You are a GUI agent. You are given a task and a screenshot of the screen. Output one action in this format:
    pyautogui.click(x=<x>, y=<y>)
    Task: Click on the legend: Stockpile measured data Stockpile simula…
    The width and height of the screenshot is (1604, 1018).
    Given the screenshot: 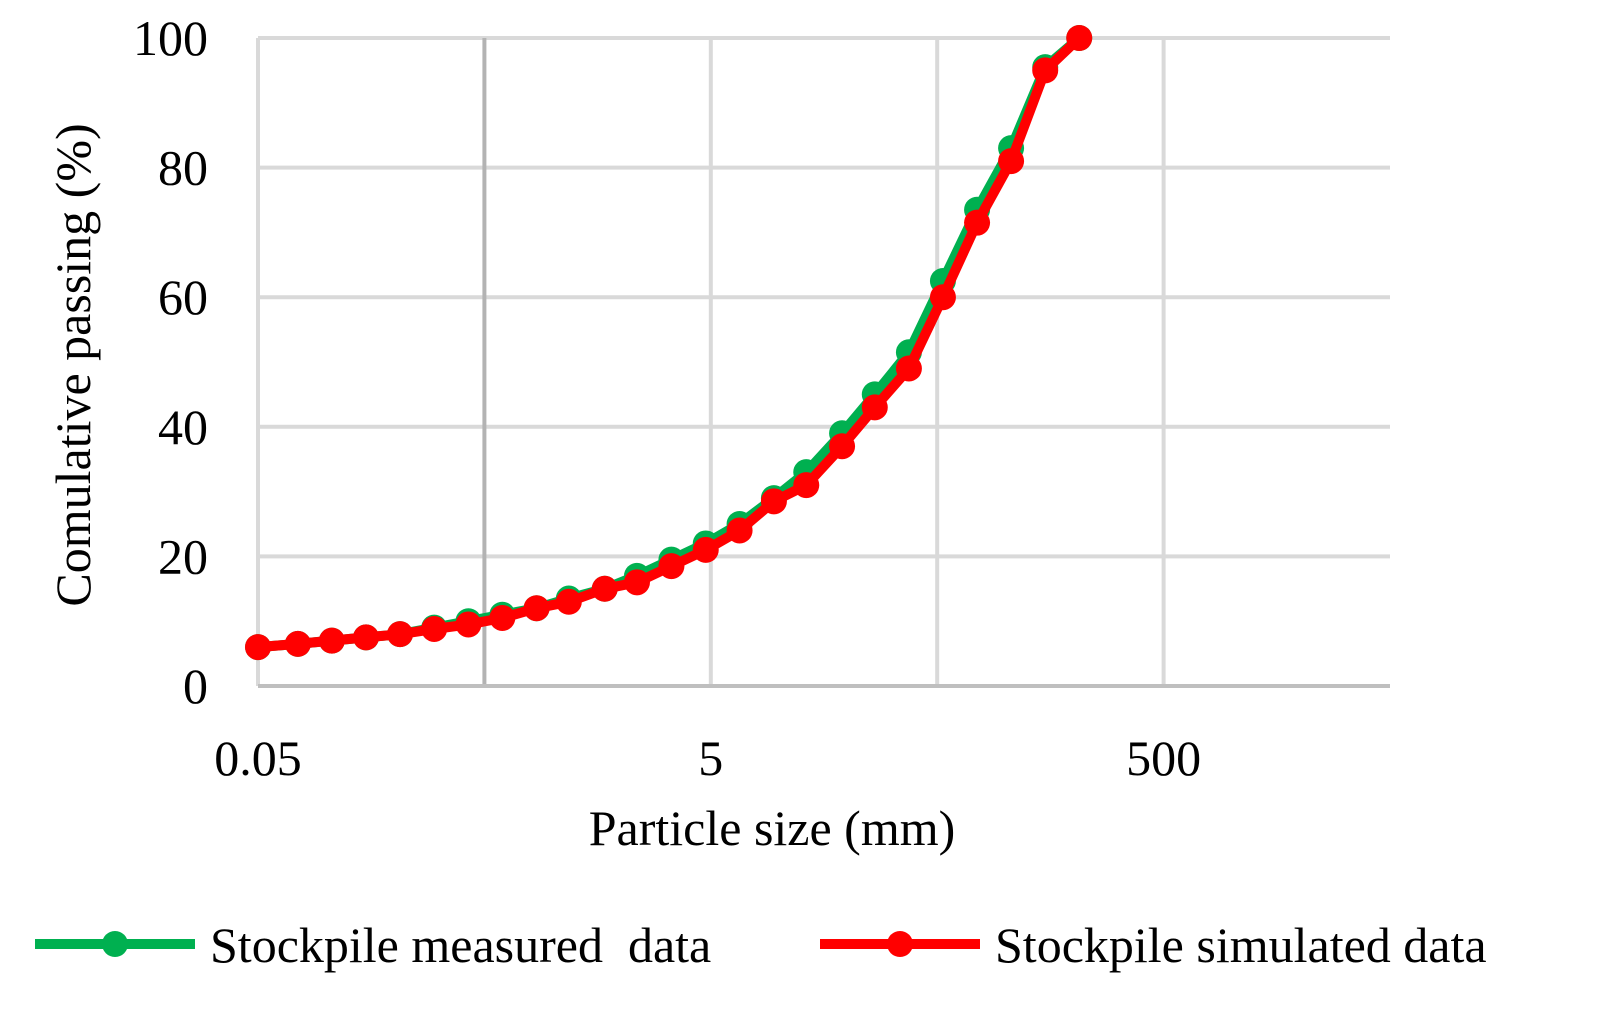 What is the action you would take?
    pyautogui.click(x=761, y=945)
    